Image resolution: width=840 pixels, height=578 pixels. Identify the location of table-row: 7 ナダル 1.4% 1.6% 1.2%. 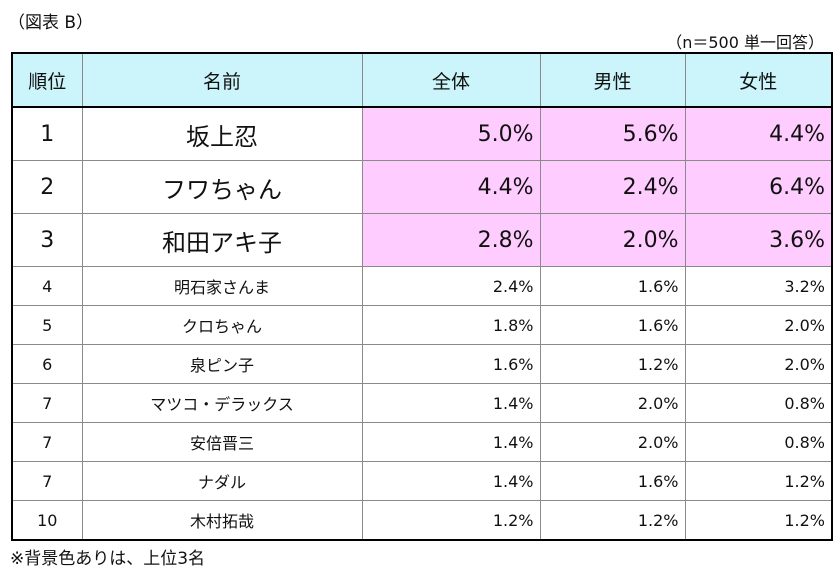
(422, 481).